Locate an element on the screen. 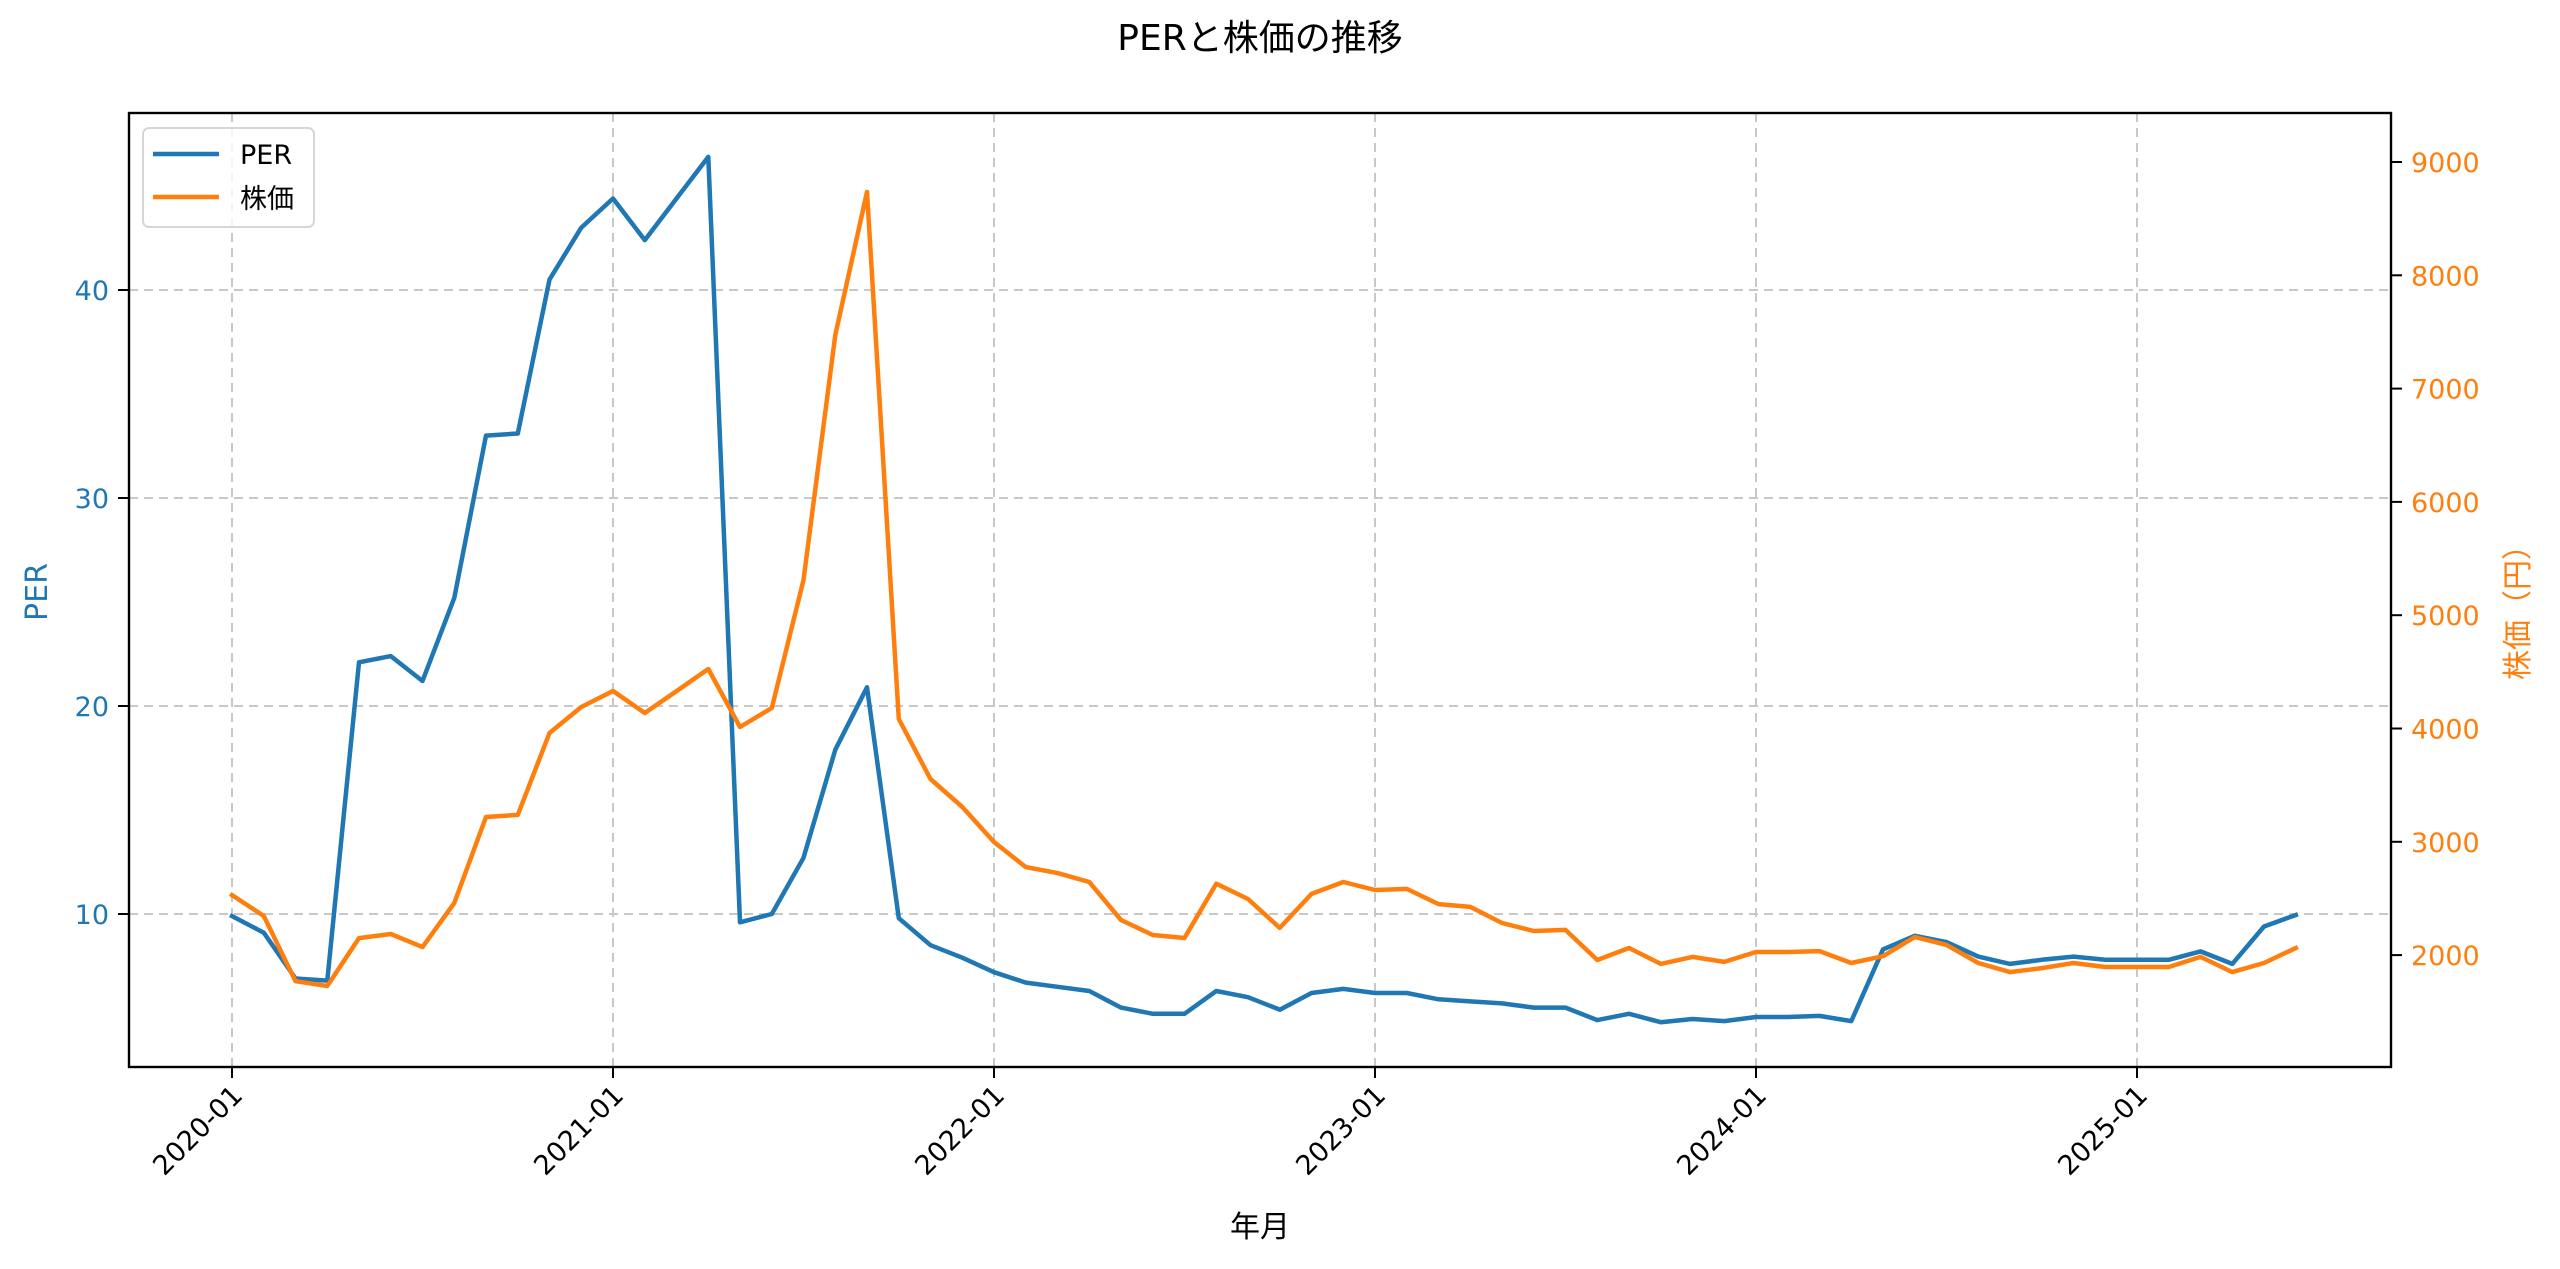 This screenshot has width=2560, height=1269. legend: PER 株価 is located at coordinates (228, 177).